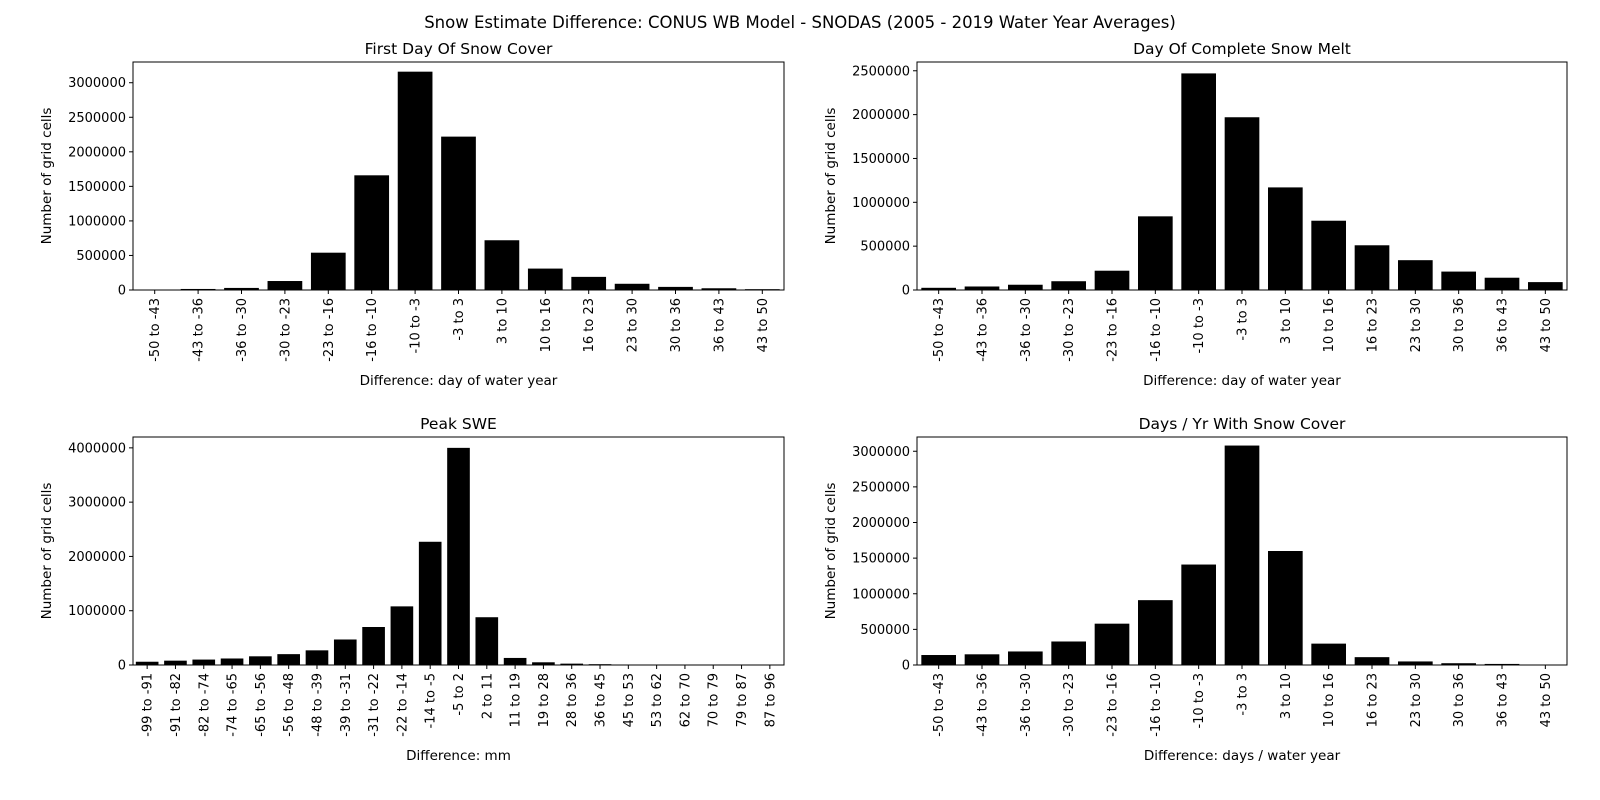 The image size is (1600, 800). Describe the element at coordinates (1242, 49) in the screenshot. I see `chart-title: Day Of Complete Snow Melt` at that location.